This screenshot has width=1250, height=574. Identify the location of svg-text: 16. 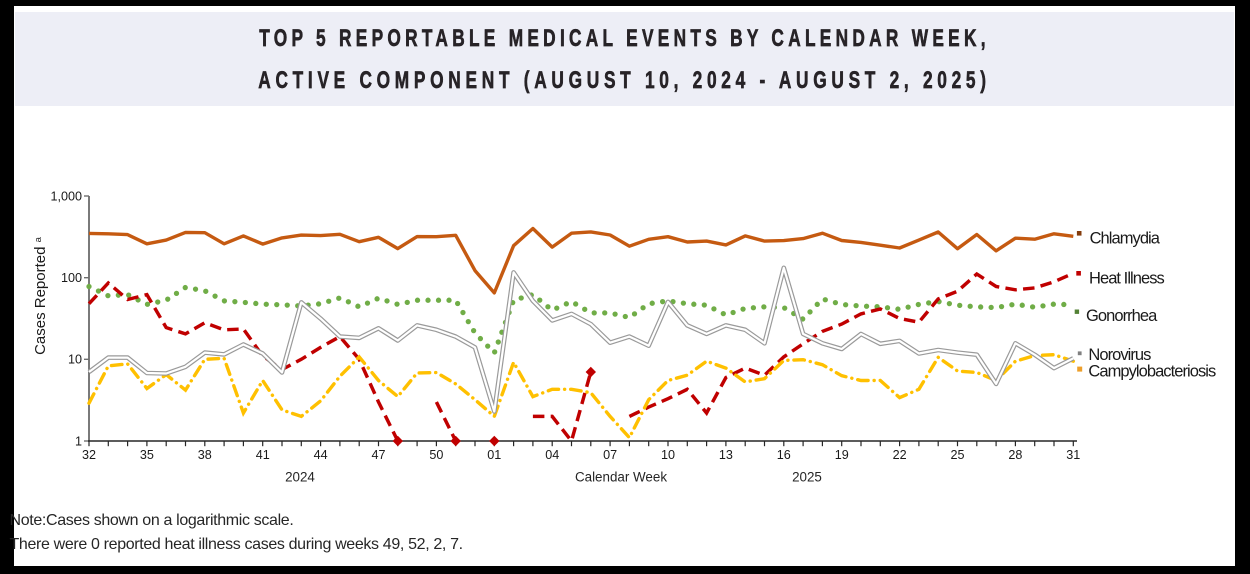
(784, 455).